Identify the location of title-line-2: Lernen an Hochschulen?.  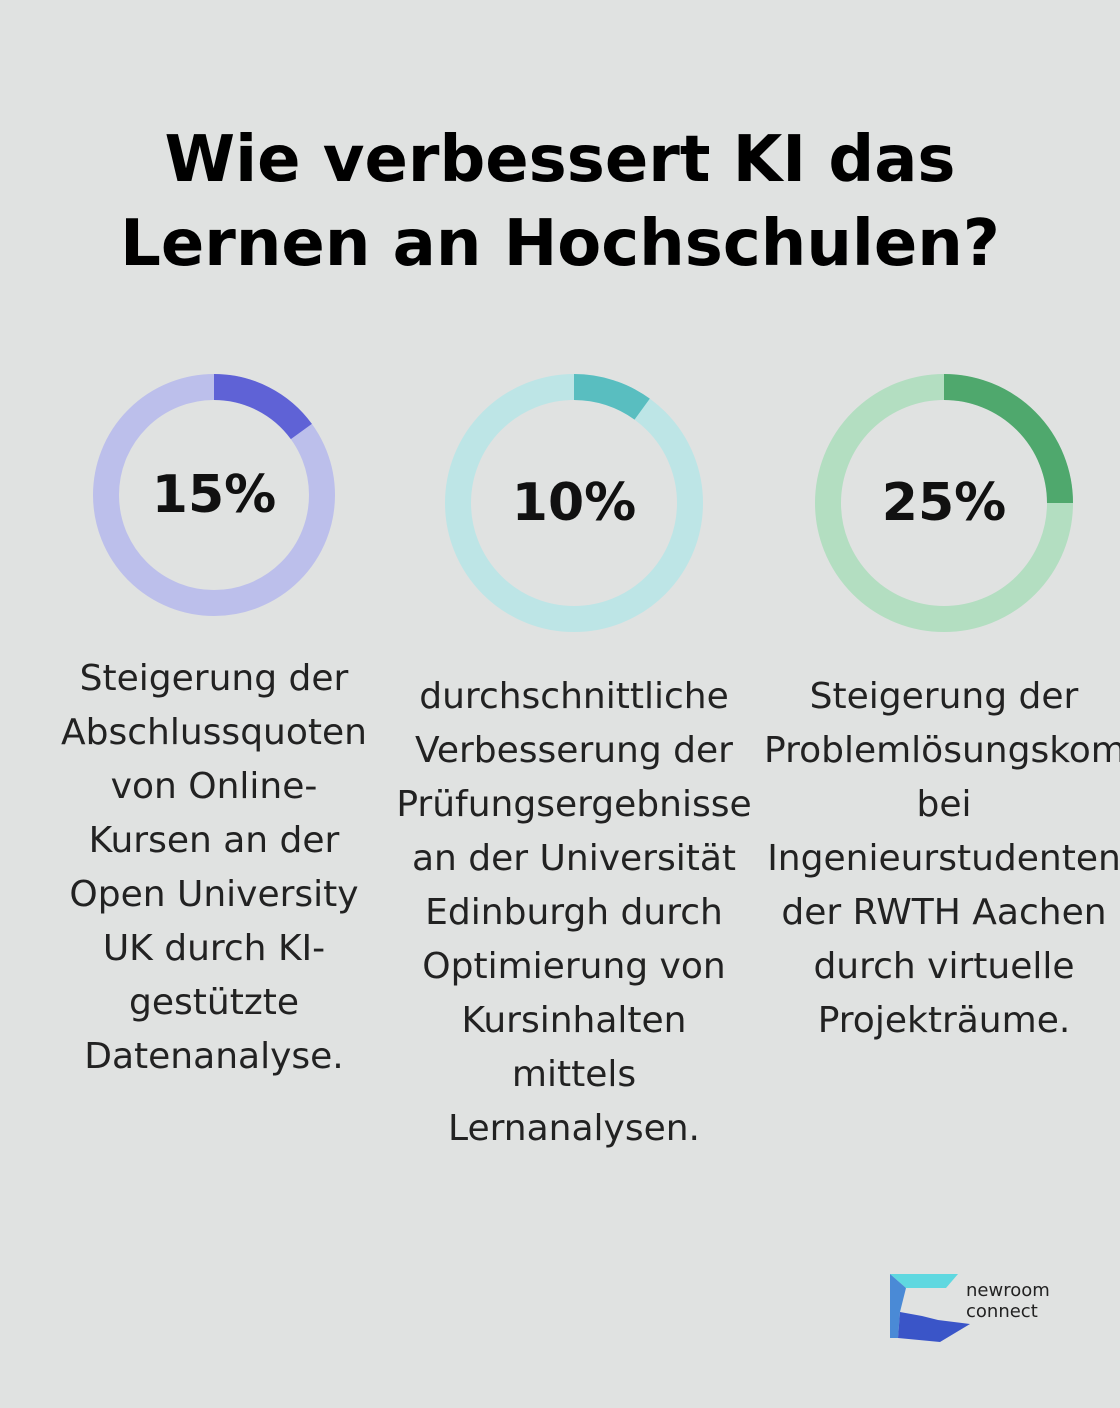
(560, 244).